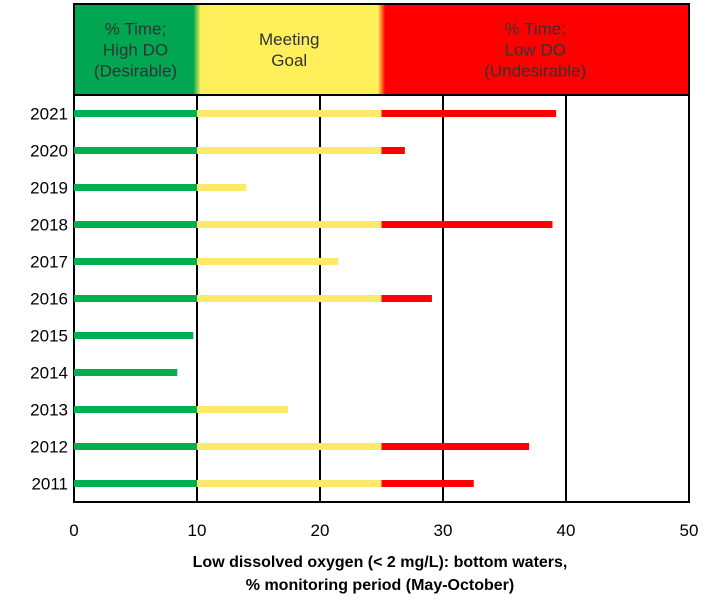 The width and height of the screenshot is (728, 603). Describe the element at coordinates (49, 336) in the screenshot. I see `y-tick-label-2015: 2015` at that location.